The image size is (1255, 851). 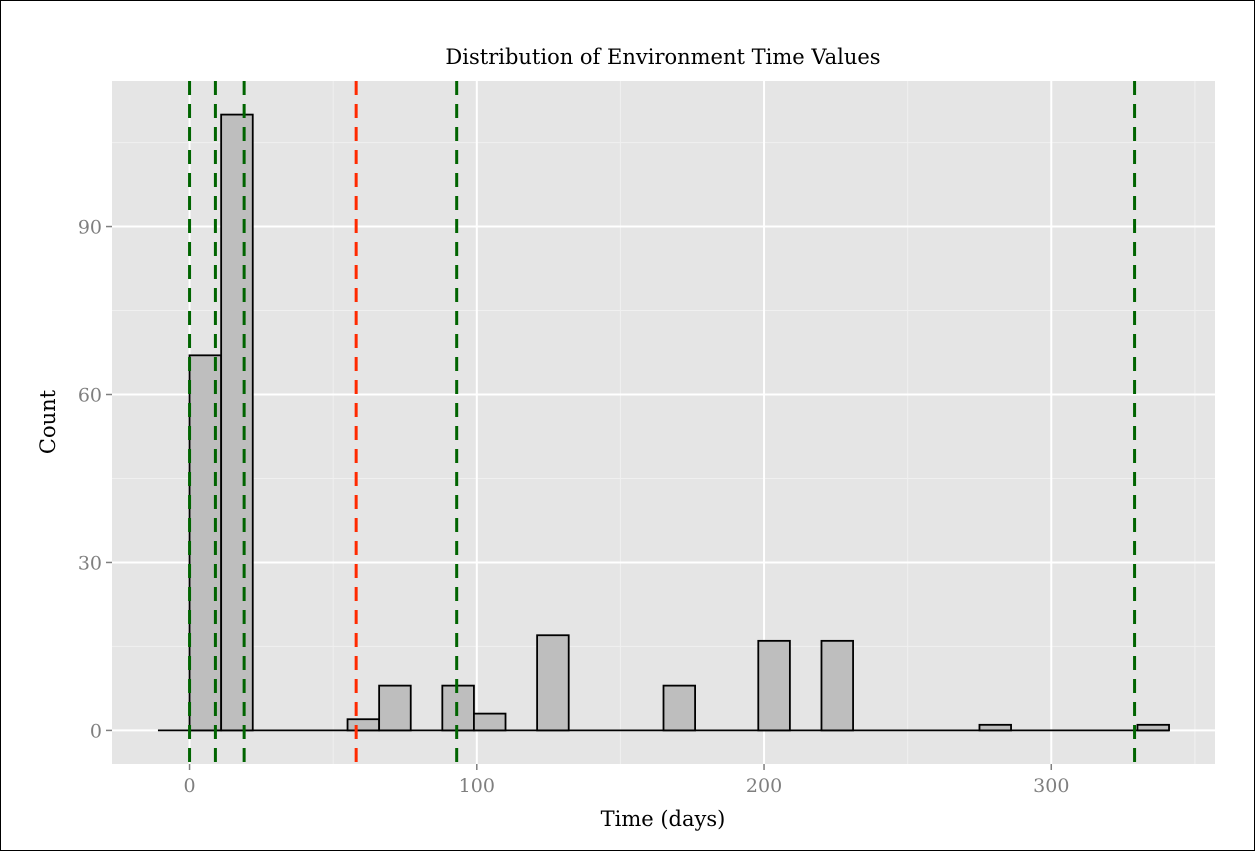 I want to click on x-tick-label: 200, so click(x=764, y=786).